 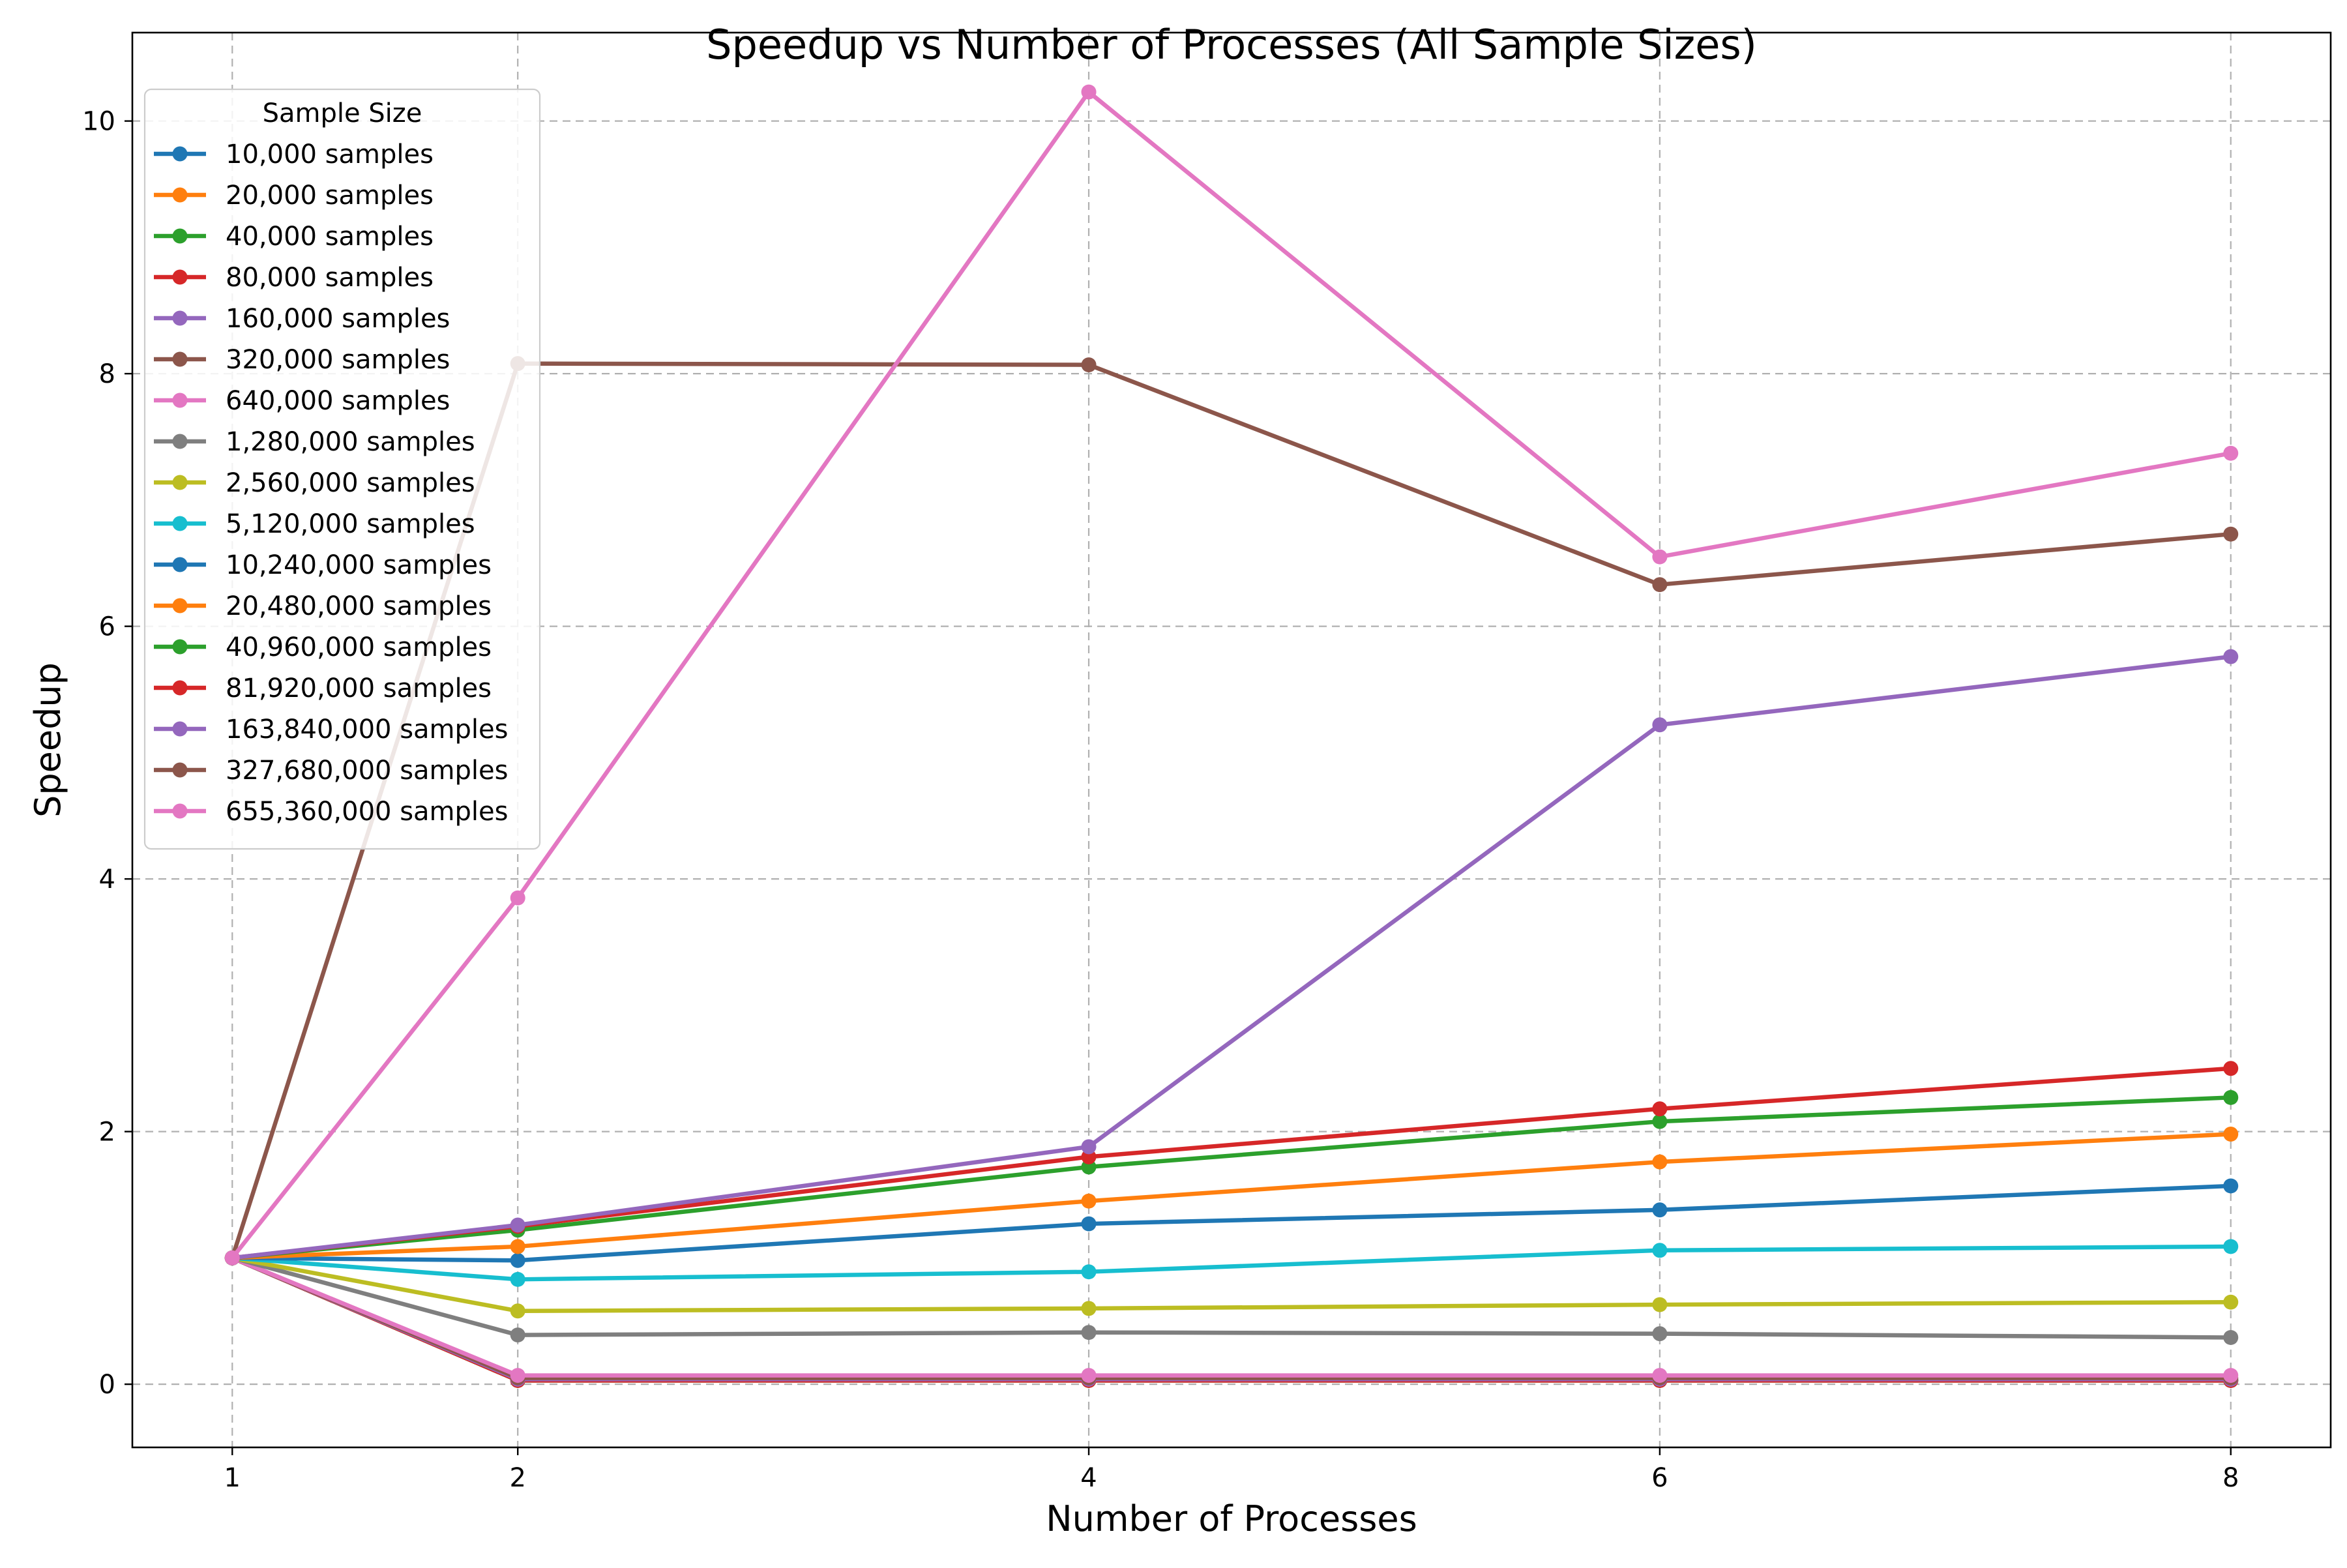 What do you see at coordinates (338, 360) in the screenshot?
I see `legend-label: 320,000 samples` at bounding box center [338, 360].